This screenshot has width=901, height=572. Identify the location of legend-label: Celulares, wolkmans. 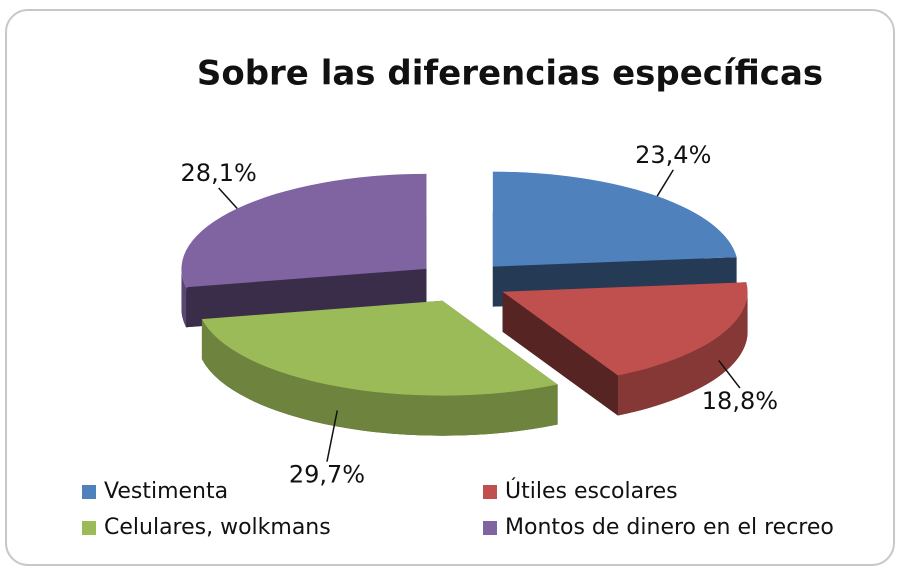
(217, 527).